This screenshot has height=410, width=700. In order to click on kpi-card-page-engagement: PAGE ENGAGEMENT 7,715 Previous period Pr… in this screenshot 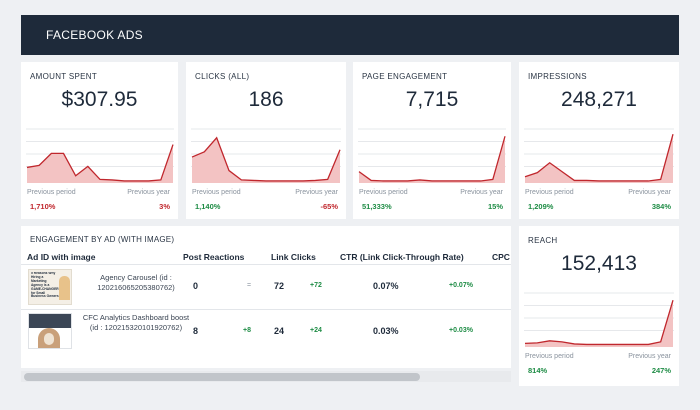, I will do `click(432, 140)`.